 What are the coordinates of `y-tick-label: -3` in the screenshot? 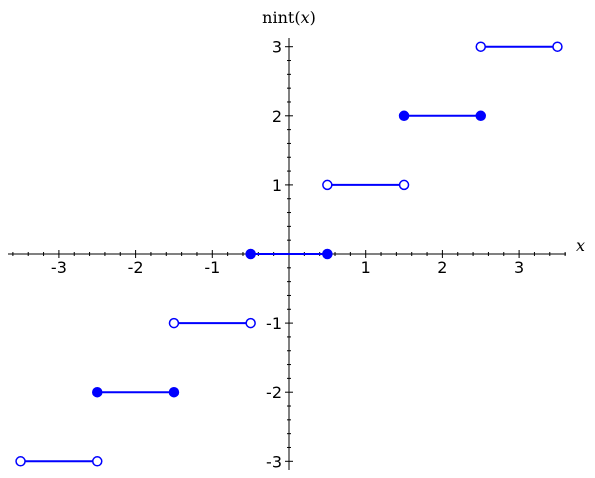 It's located at (274, 461).